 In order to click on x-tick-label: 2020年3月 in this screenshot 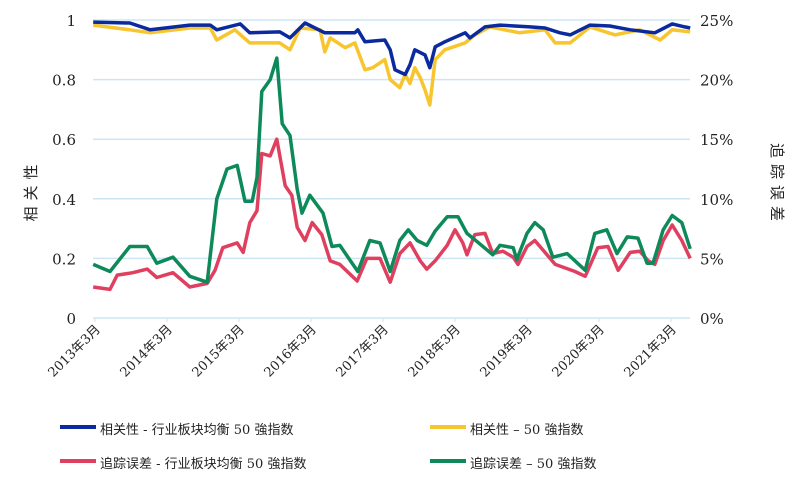, I will do `click(579, 351)`.